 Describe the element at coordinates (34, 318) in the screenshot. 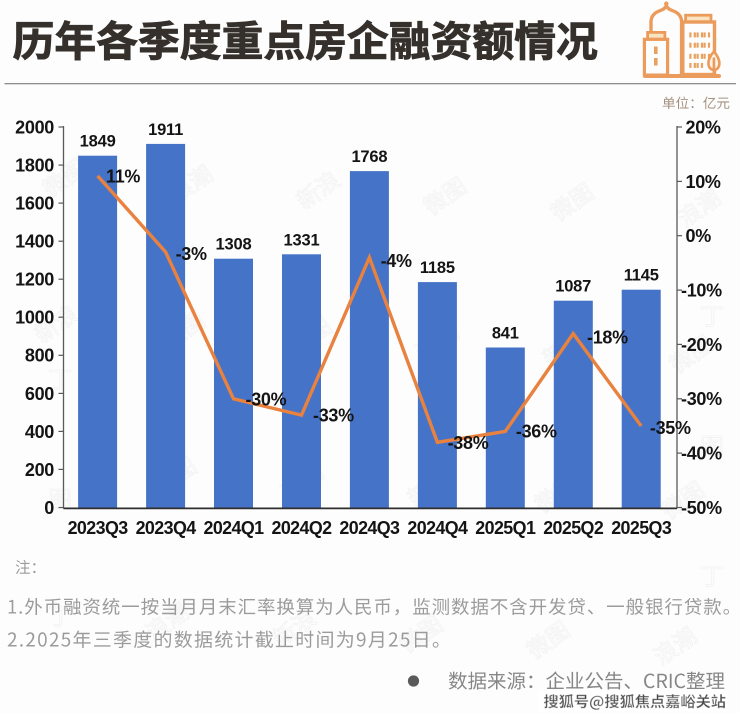

I see `svg-text: 1000` at that location.